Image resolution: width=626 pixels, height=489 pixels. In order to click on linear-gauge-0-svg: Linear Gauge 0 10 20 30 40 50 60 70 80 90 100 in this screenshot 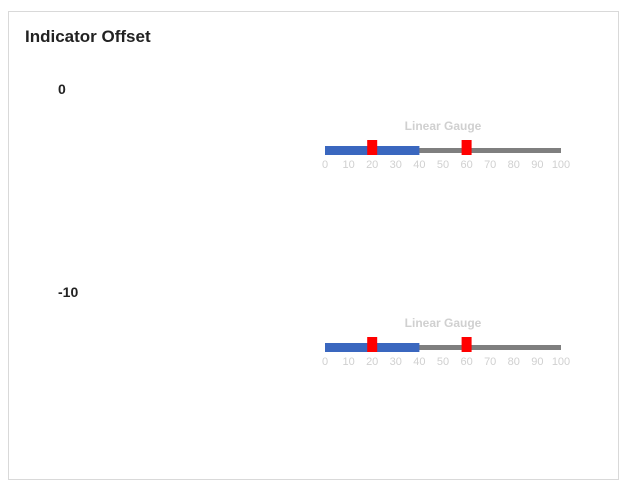, I will do `click(446, 145)`.